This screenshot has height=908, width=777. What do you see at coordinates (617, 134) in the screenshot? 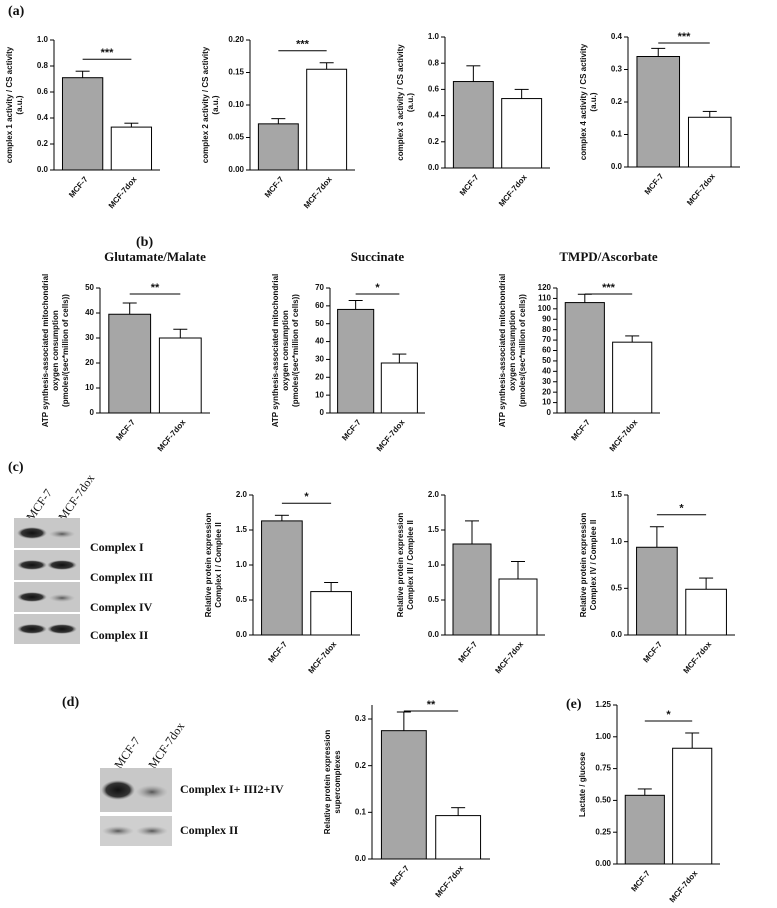
I see `y-tick-label: 0.1` at bounding box center [617, 134].